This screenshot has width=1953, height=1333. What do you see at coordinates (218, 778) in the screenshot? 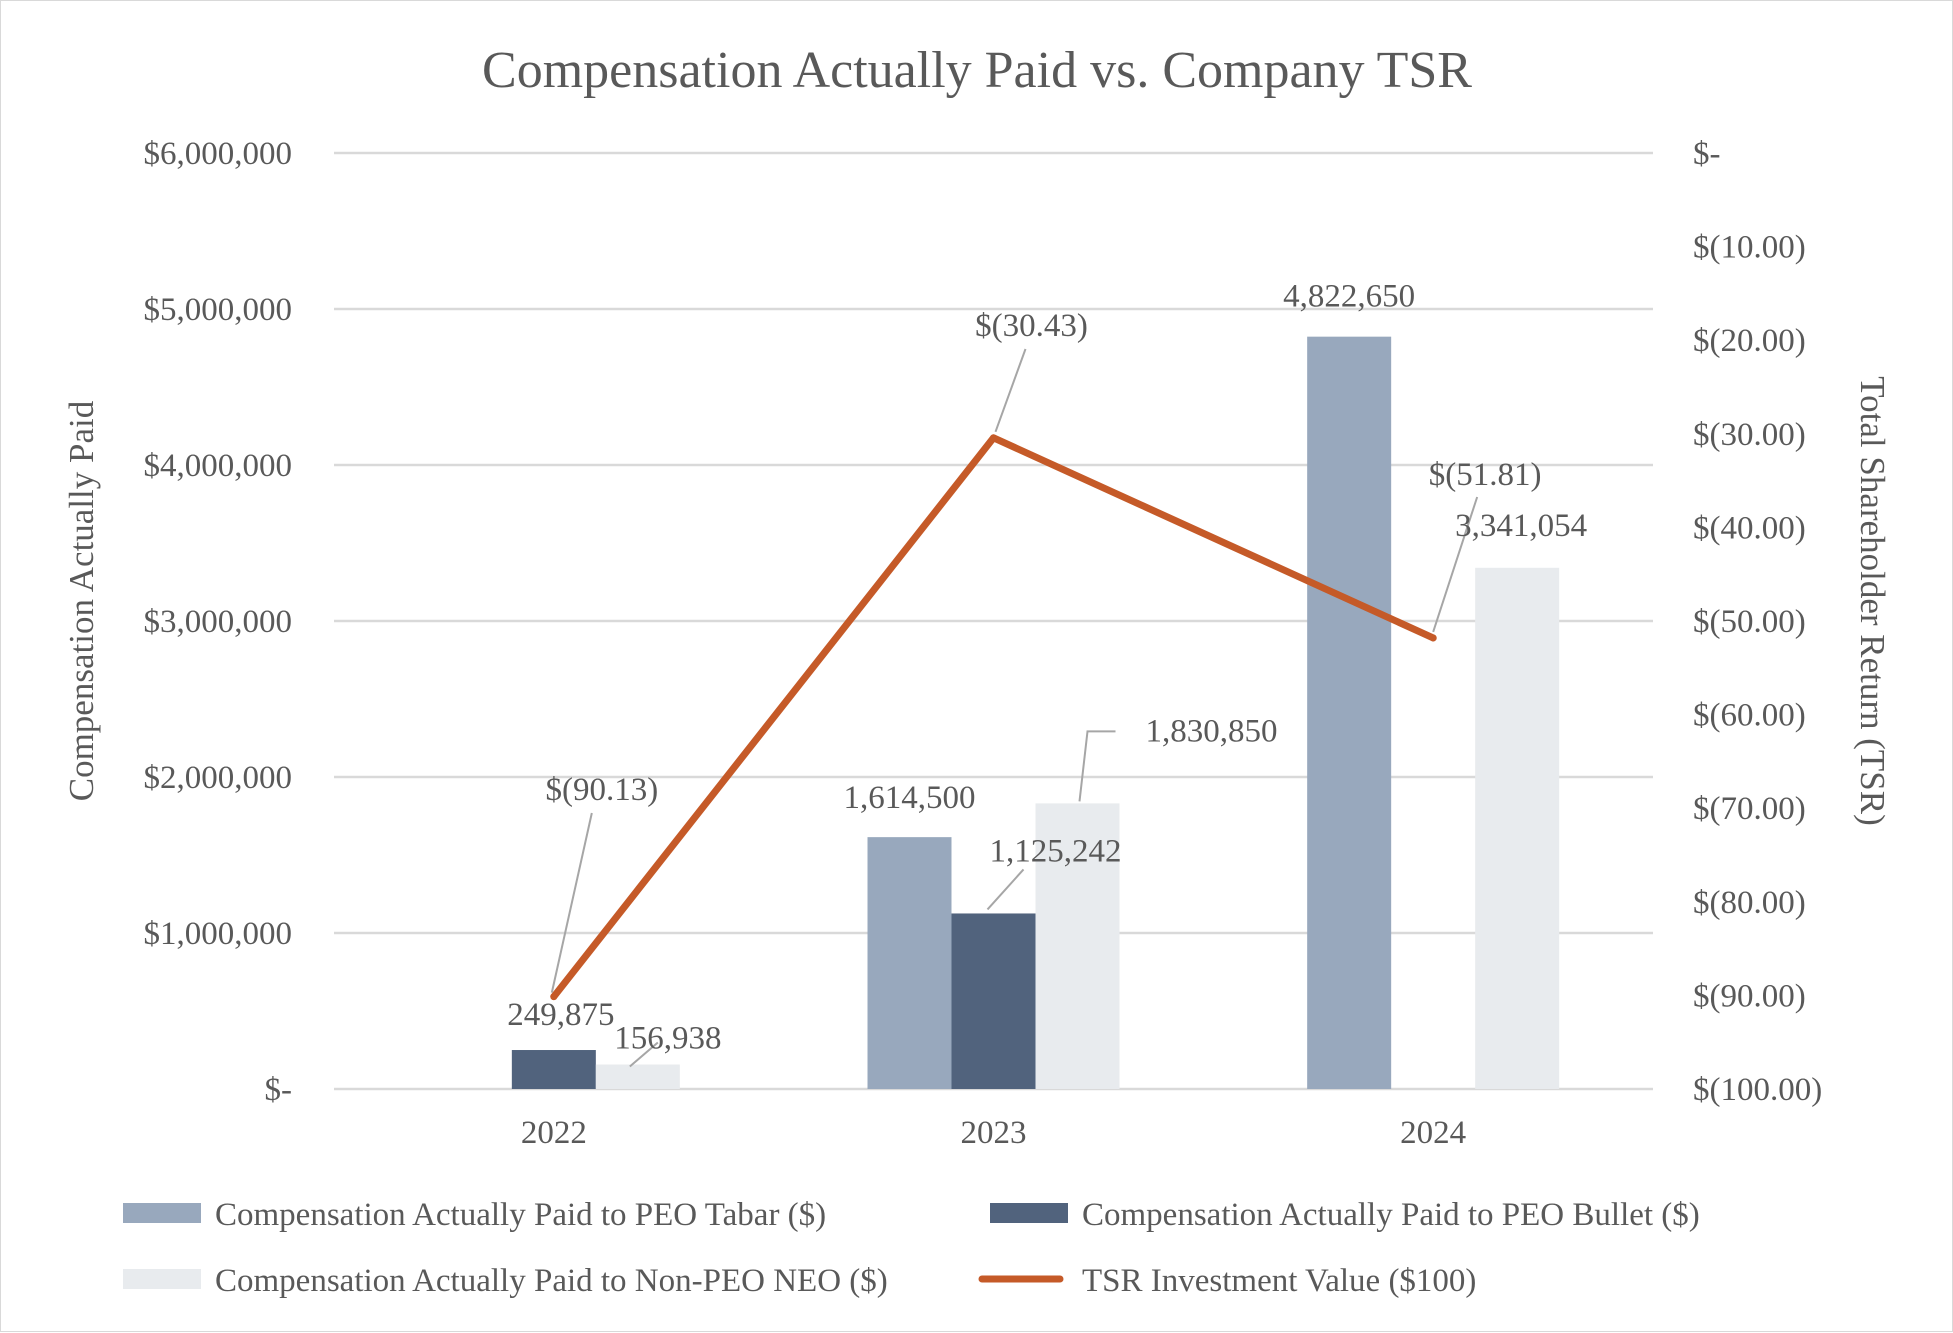
I see `y-tick-label: $2,000,000` at bounding box center [218, 778].